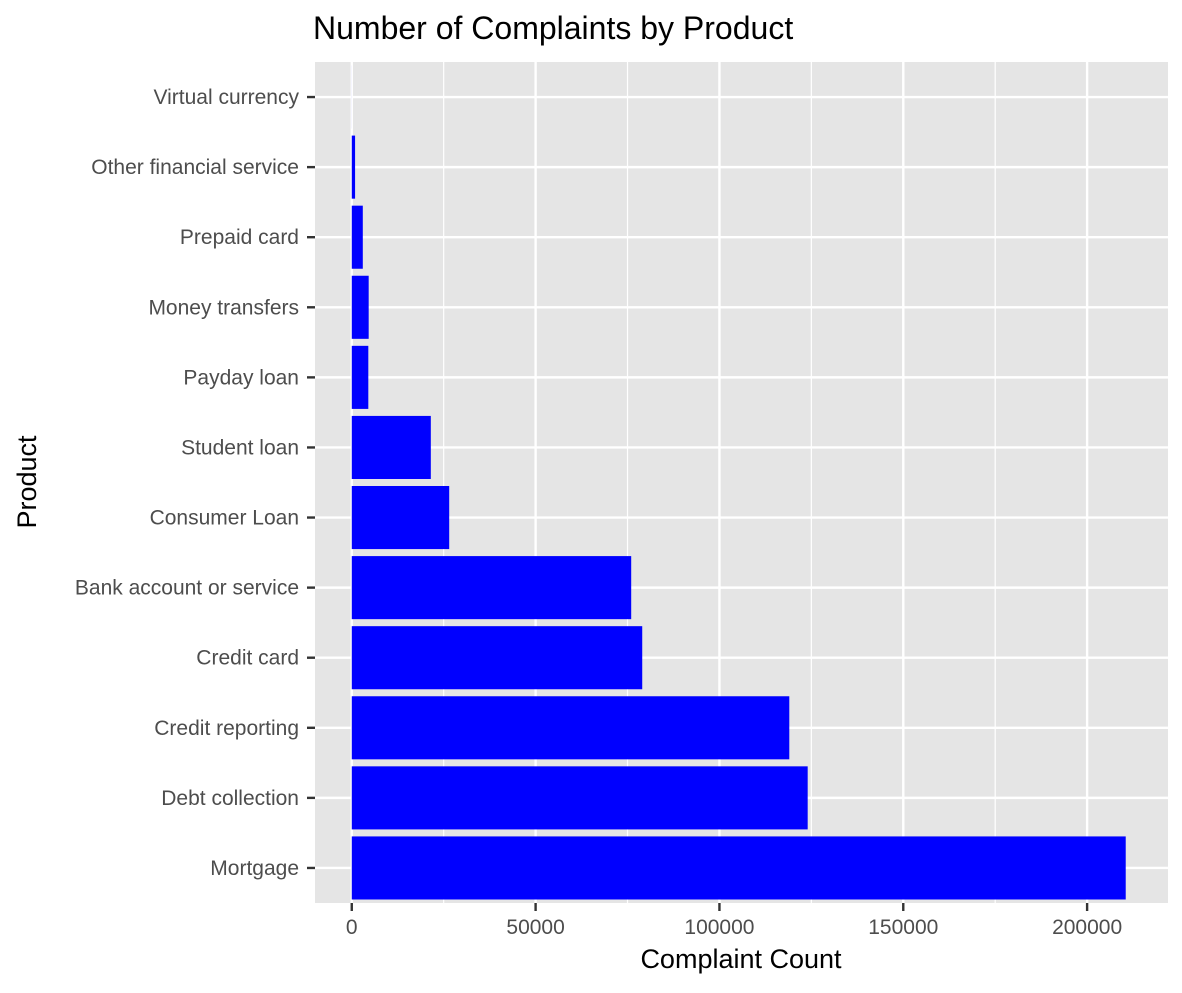 This screenshot has width=1182, height=993. What do you see at coordinates (230, 798) in the screenshot?
I see `y-tick-label: Debt collection` at bounding box center [230, 798].